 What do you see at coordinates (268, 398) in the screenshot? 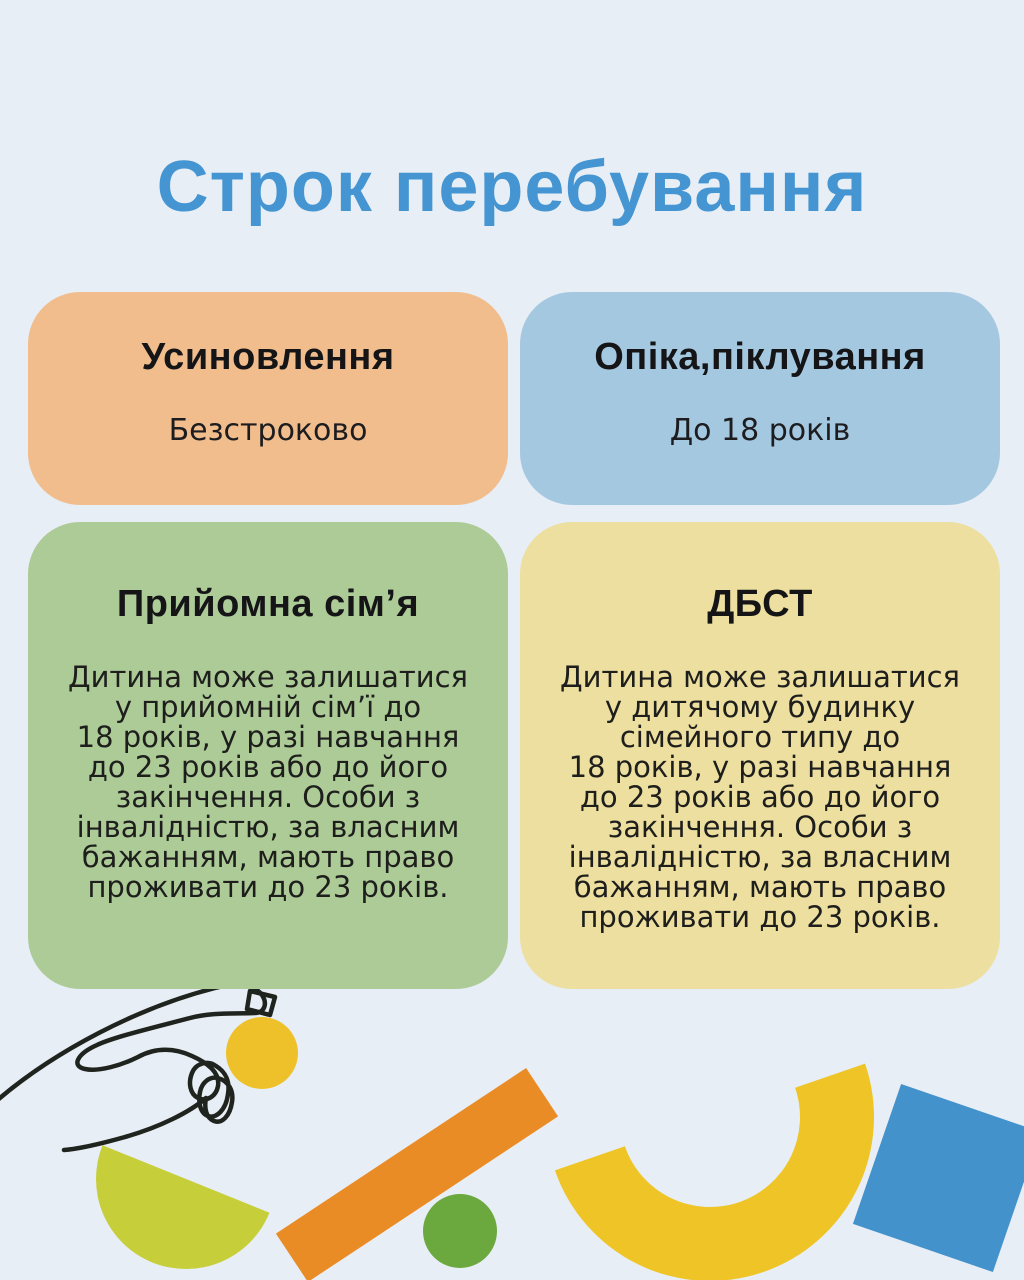
I see `card-adoption: Усиновлення Безстроково` at bounding box center [268, 398].